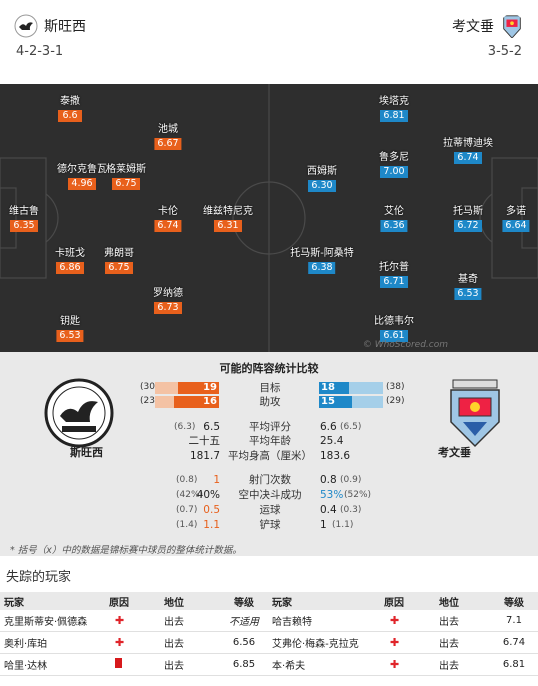 This screenshot has height=686, width=538. I want to click on home-value: 0.5, so click(211, 510).